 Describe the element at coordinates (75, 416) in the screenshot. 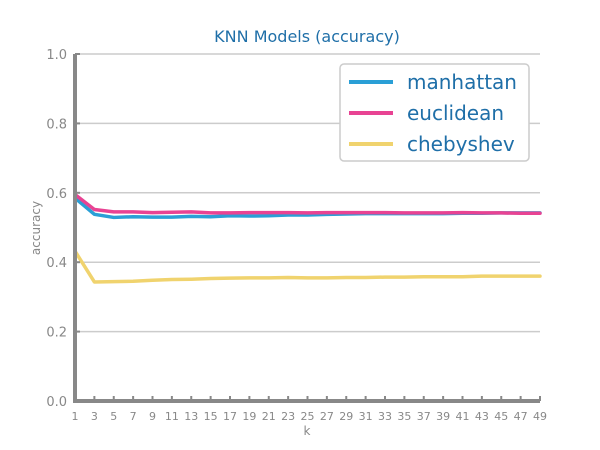

I see `x-tick-label: 1` at that location.